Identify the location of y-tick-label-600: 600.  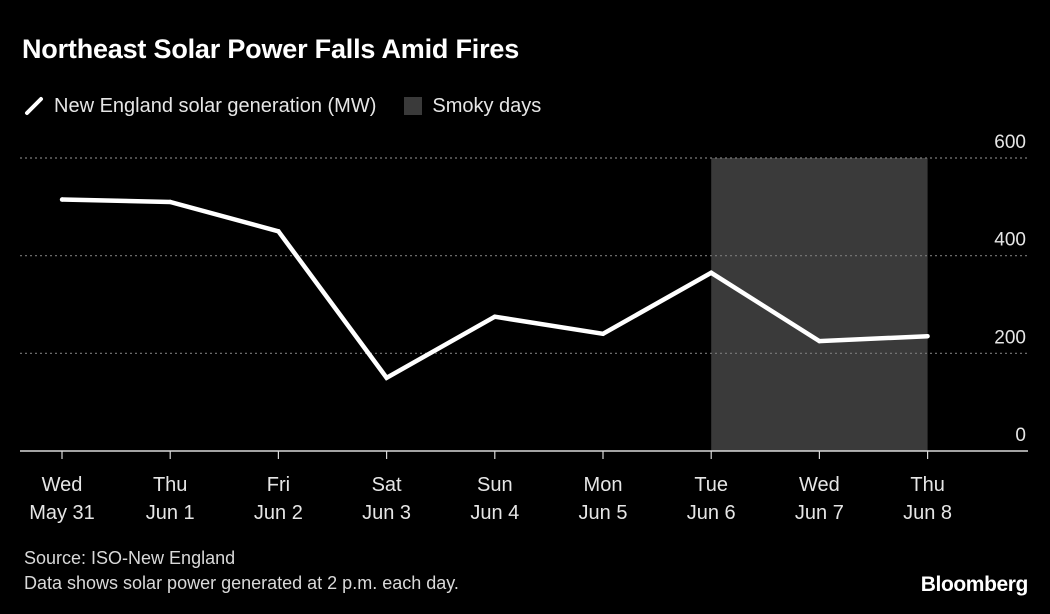
(1010, 142).